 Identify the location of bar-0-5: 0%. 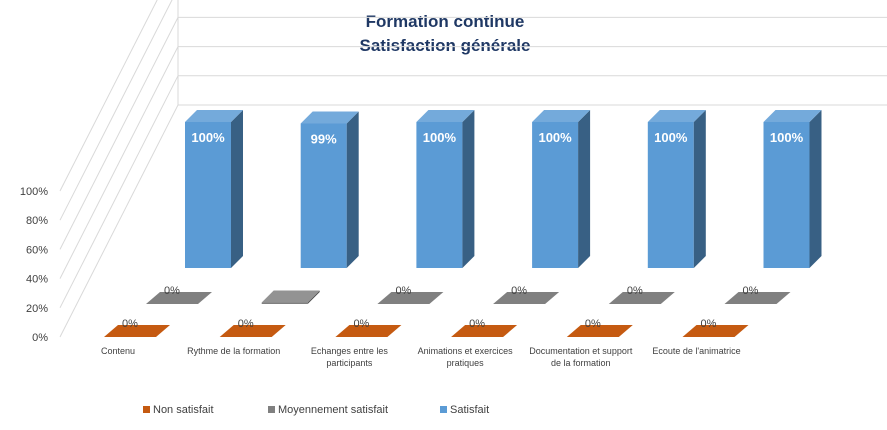
(715, 327).